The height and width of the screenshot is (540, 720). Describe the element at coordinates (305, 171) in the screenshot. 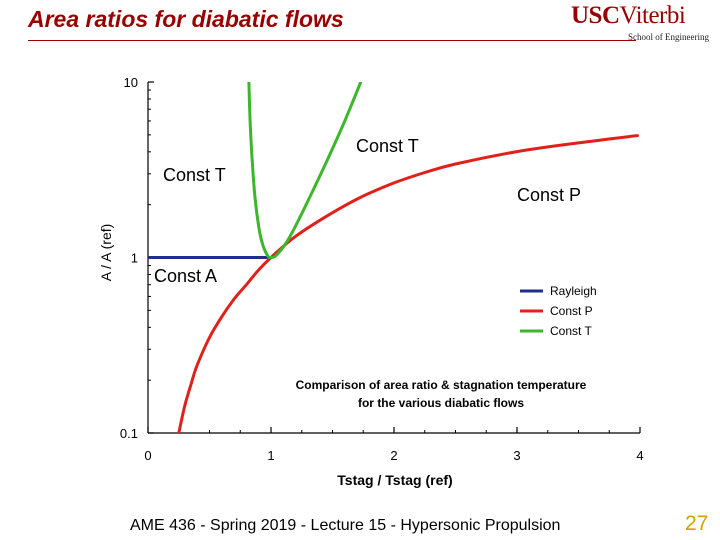

I see `series-line-const-t` at that location.